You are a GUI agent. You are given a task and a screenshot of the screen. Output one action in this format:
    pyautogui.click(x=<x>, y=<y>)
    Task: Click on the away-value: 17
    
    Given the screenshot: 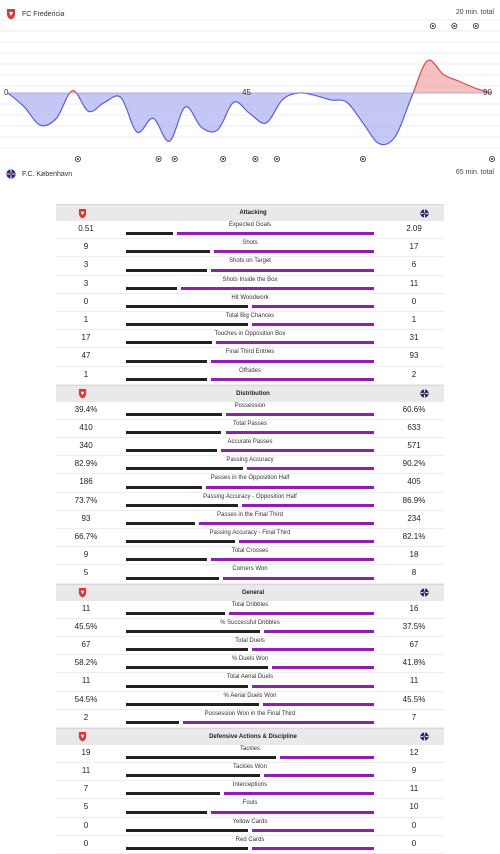 What is the action you would take?
    pyautogui.click(x=414, y=247)
    